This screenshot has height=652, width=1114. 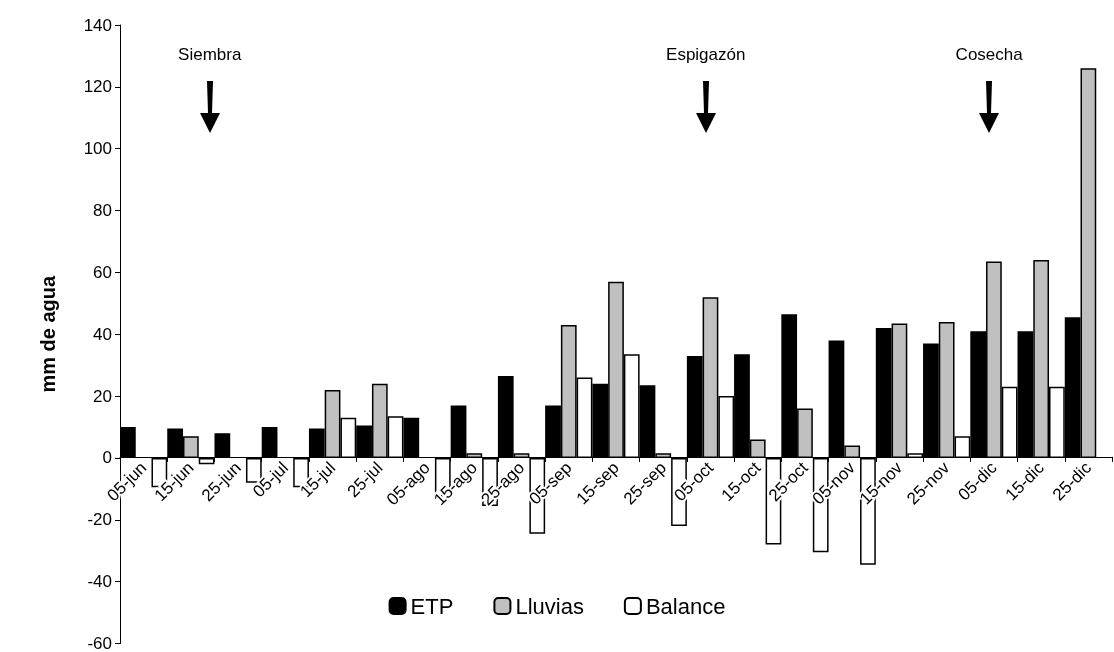 I want to click on y-tick-label: 20, so click(x=102, y=396).